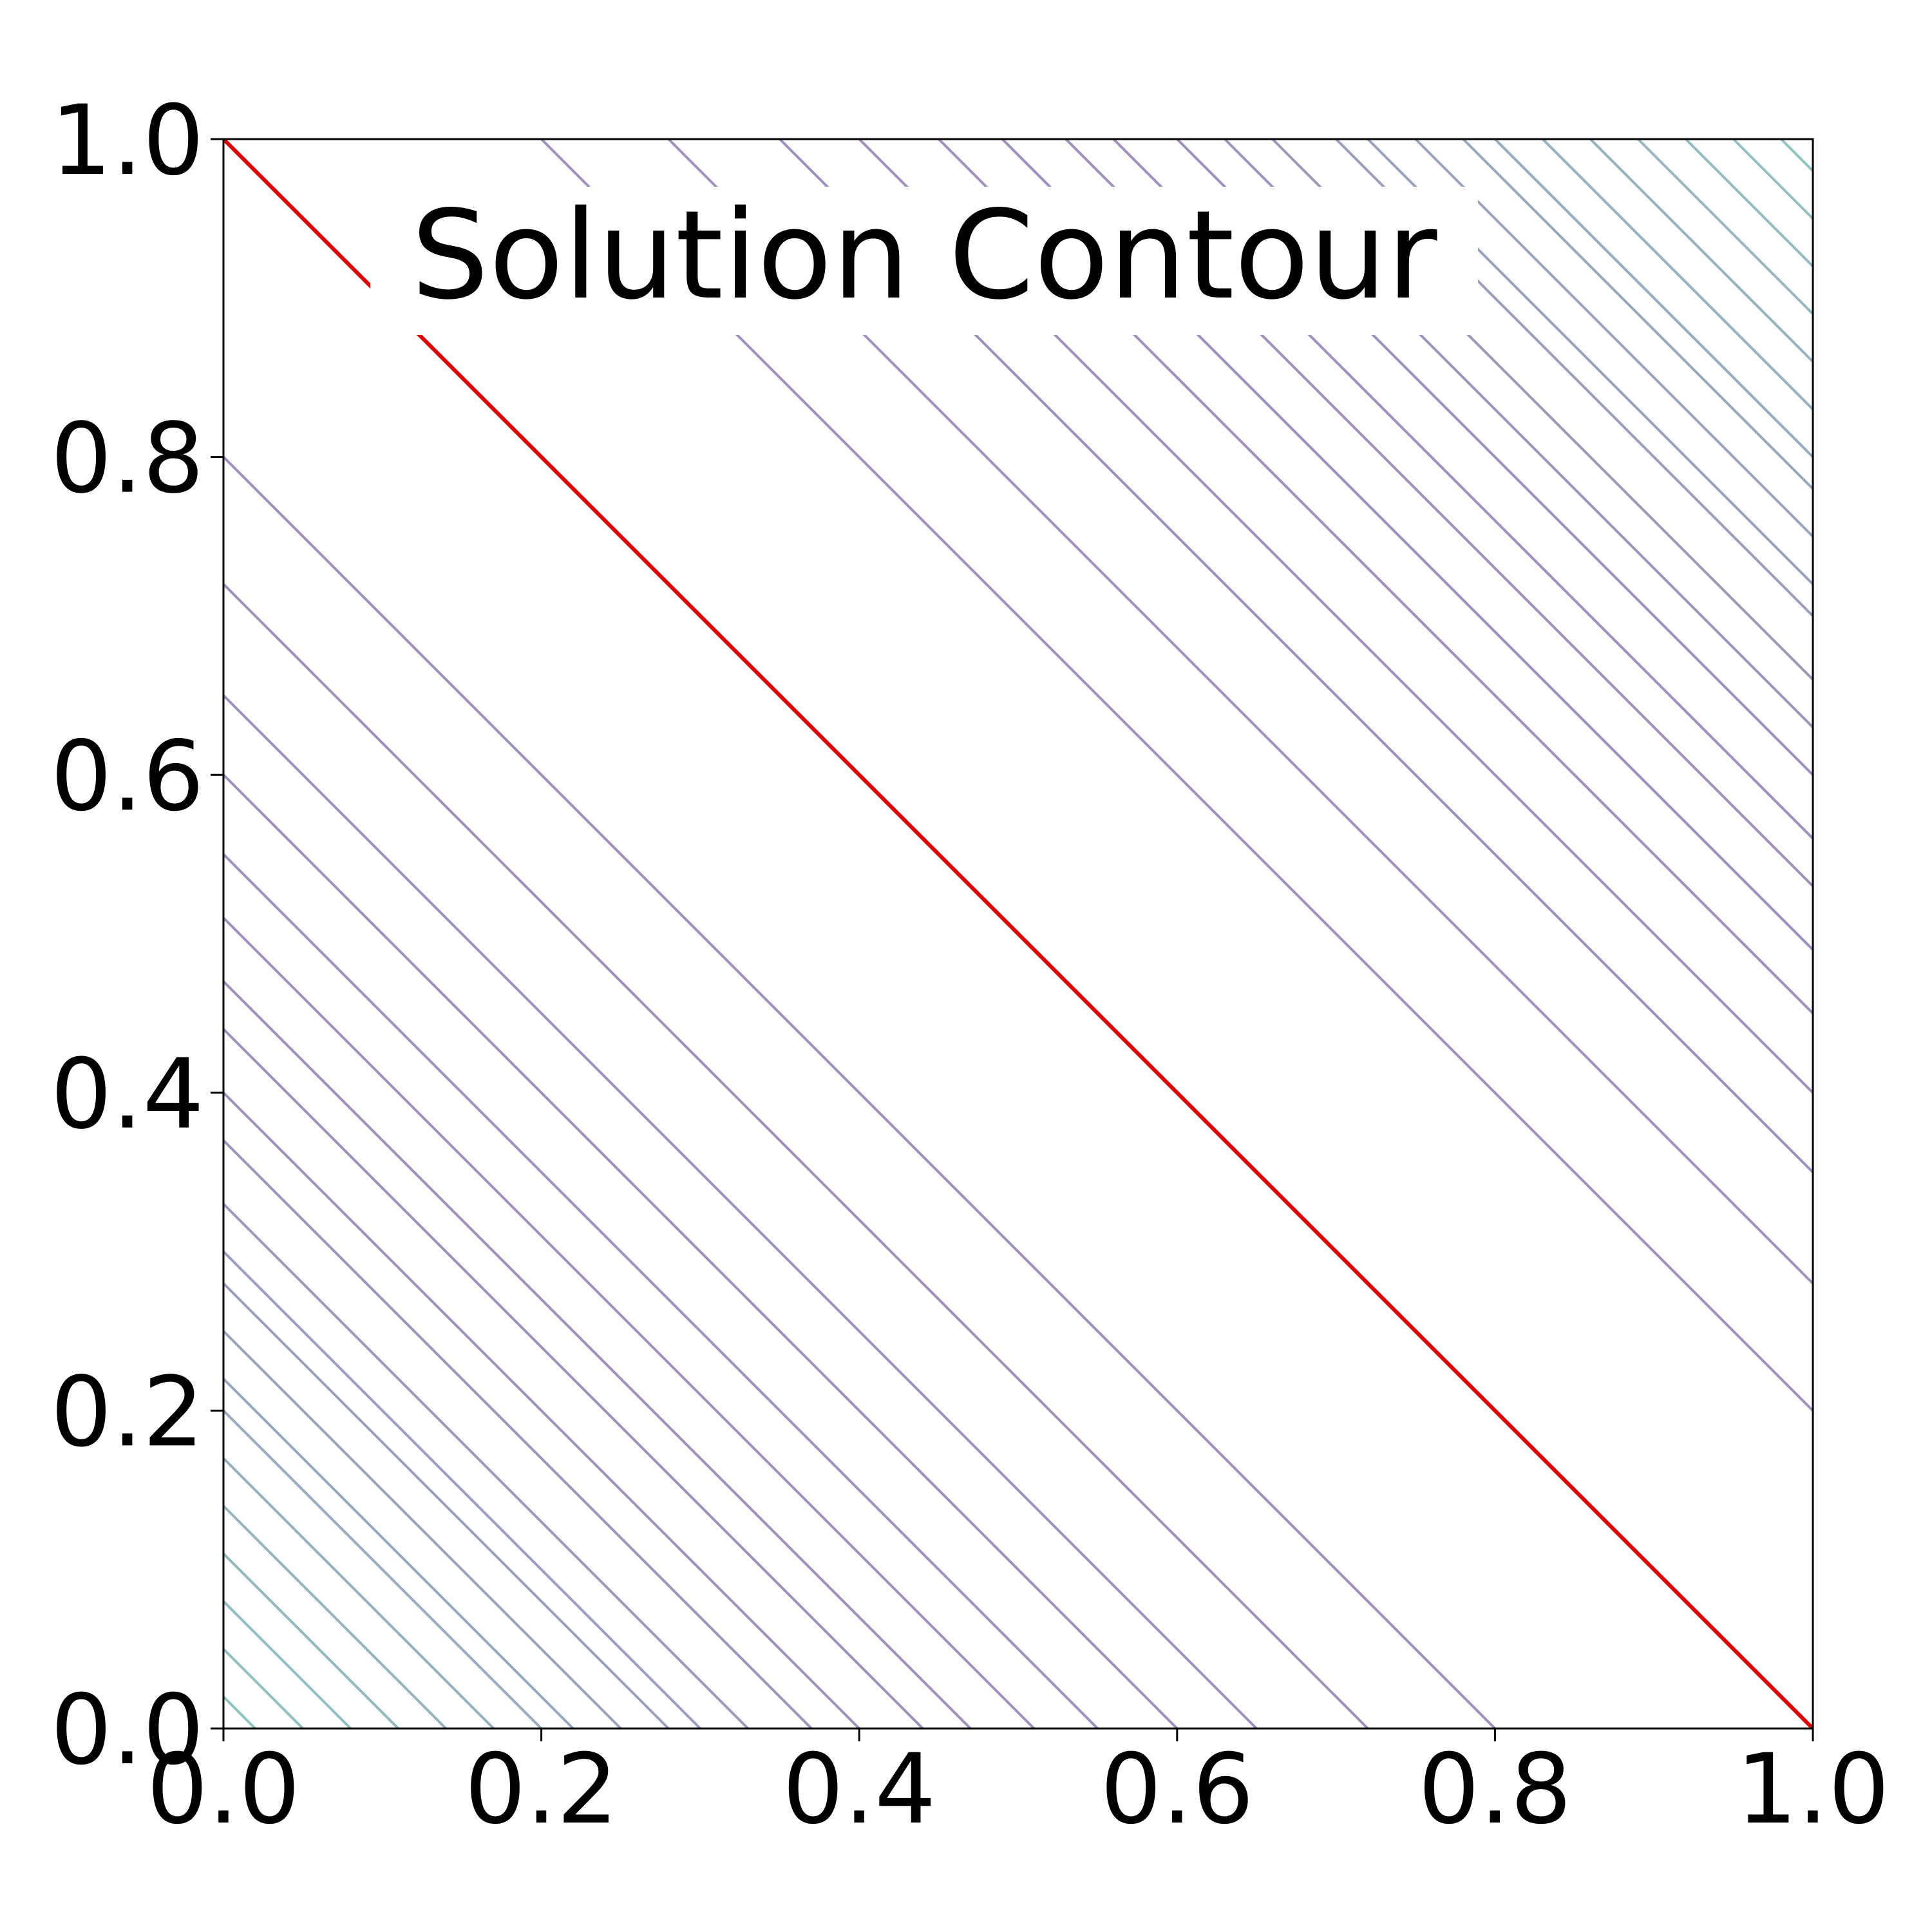  I want to click on x-tick-label: 0.2, so click(541, 1790).